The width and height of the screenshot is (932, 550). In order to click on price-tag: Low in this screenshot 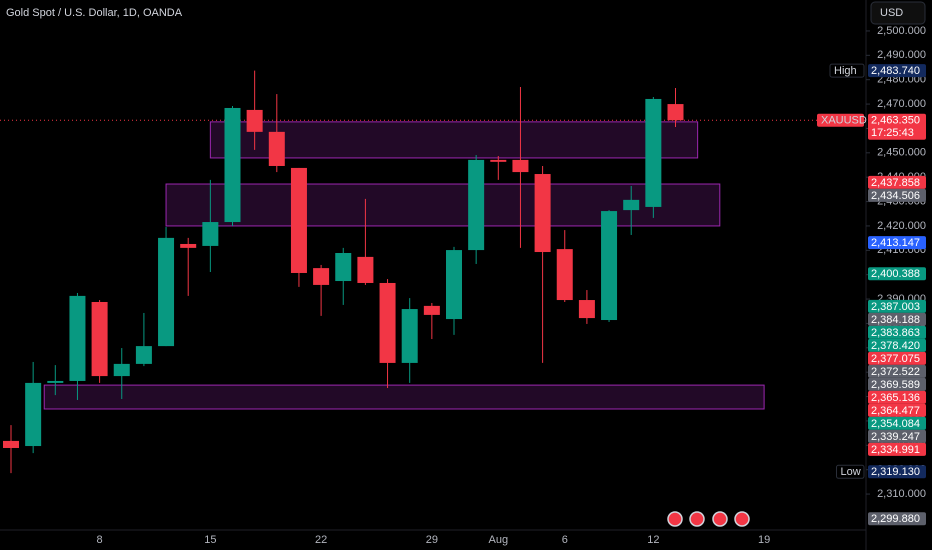, I will do `click(851, 472)`.